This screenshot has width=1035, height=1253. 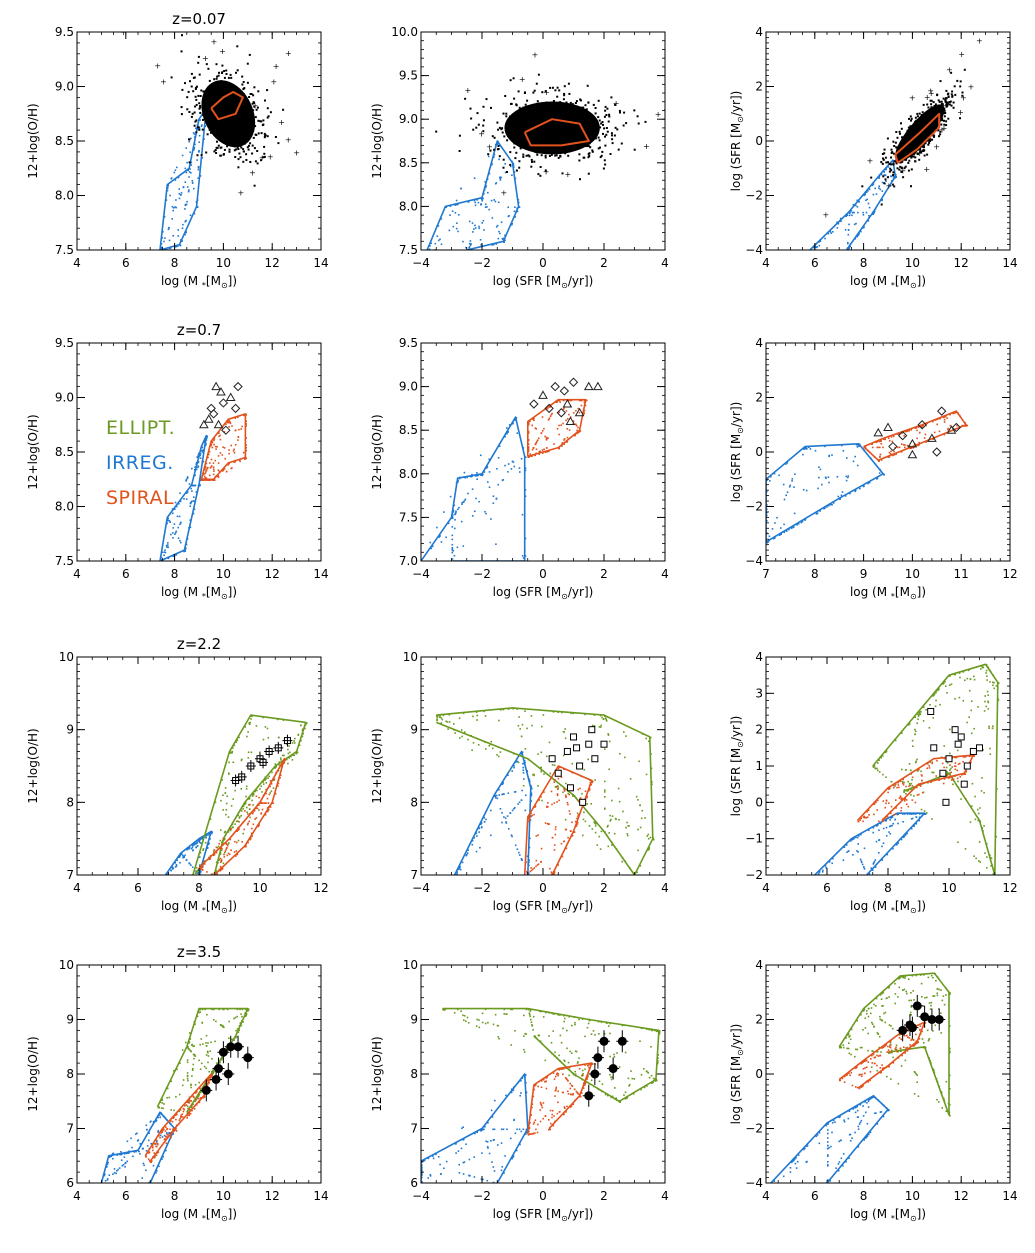 What do you see at coordinates (404, 32) in the screenshot?
I see `y-tick-label: 10.0` at bounding box center [404, 32].